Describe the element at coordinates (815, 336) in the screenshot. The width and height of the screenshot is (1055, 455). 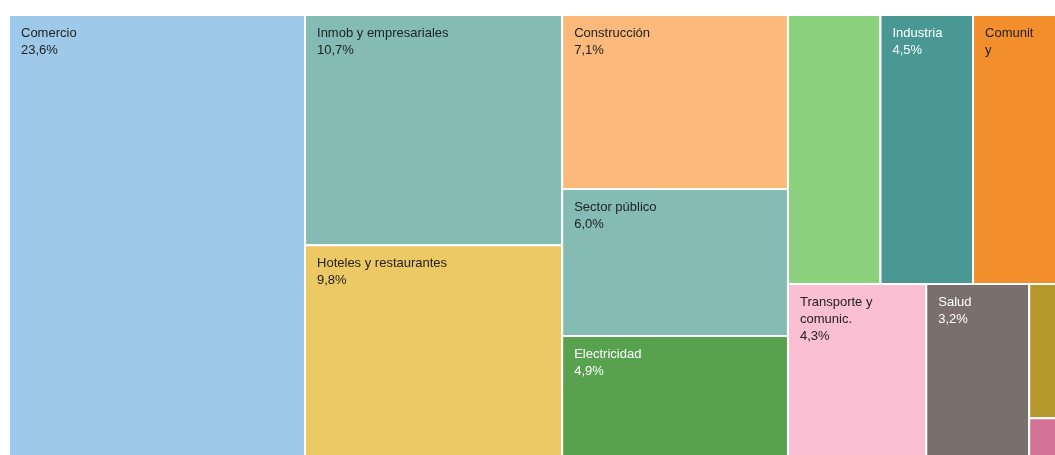
I see `data-label: 4,3%` at that location.